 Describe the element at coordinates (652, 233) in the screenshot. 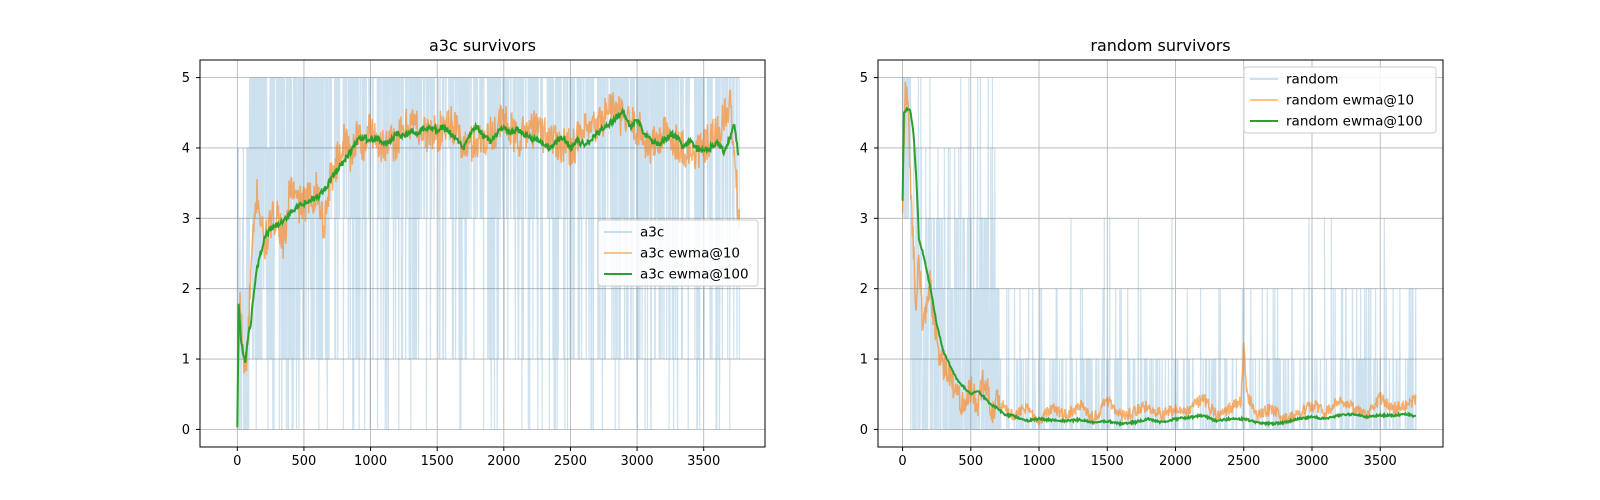

I see `legend-label: a3c` at that location.